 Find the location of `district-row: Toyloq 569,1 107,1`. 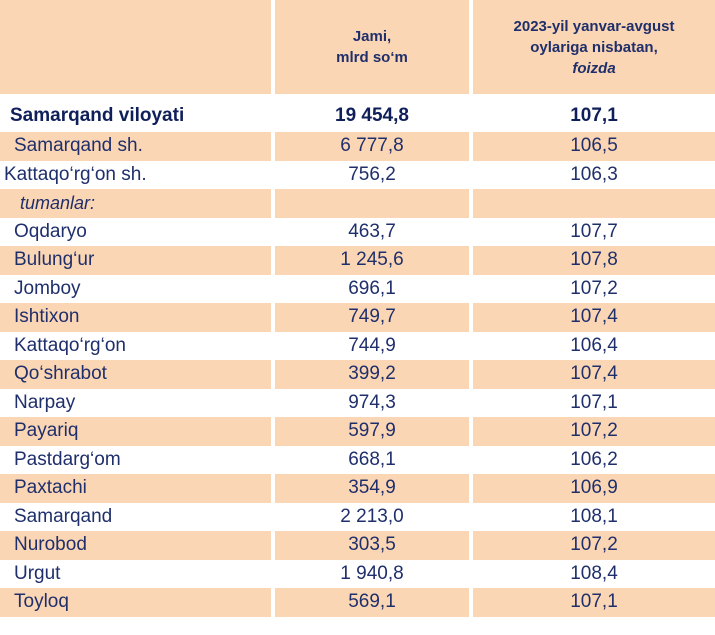

district-row: Toyloq 569,1 107,1 is located at coordinates (357, 602).